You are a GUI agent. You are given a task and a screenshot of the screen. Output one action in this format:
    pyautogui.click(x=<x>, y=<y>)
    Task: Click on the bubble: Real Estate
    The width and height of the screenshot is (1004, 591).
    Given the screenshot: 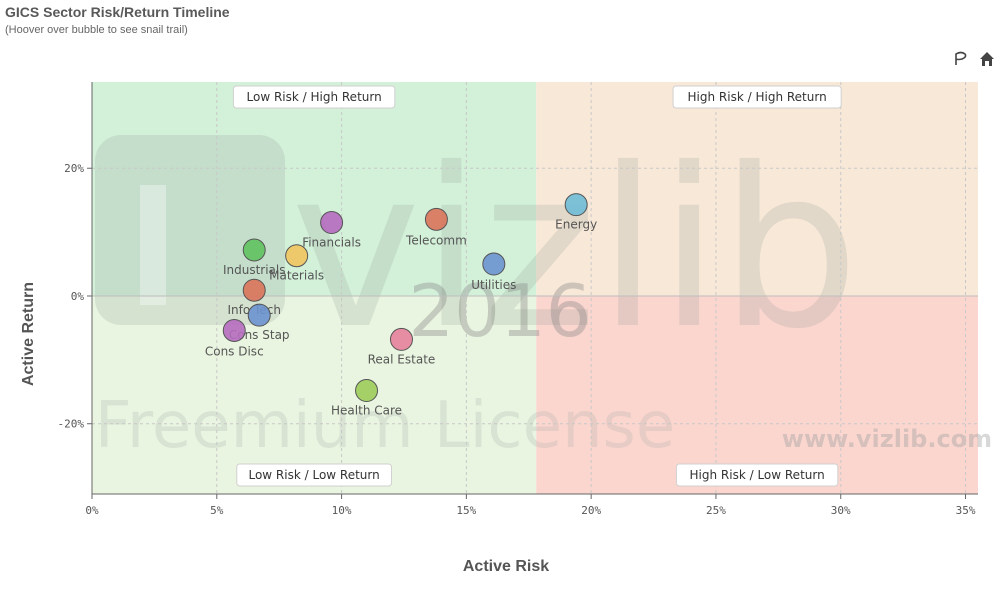 What is the action you would take?
    pyautogui.click(x=402, y=346)
    